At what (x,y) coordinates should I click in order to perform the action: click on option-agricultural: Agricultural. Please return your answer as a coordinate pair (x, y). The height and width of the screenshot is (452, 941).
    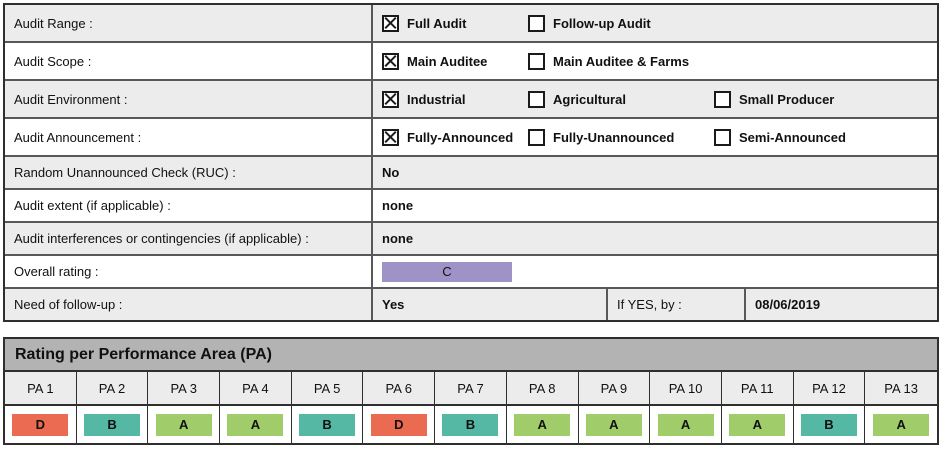
    Looking at the image, I should click on (621, 99).